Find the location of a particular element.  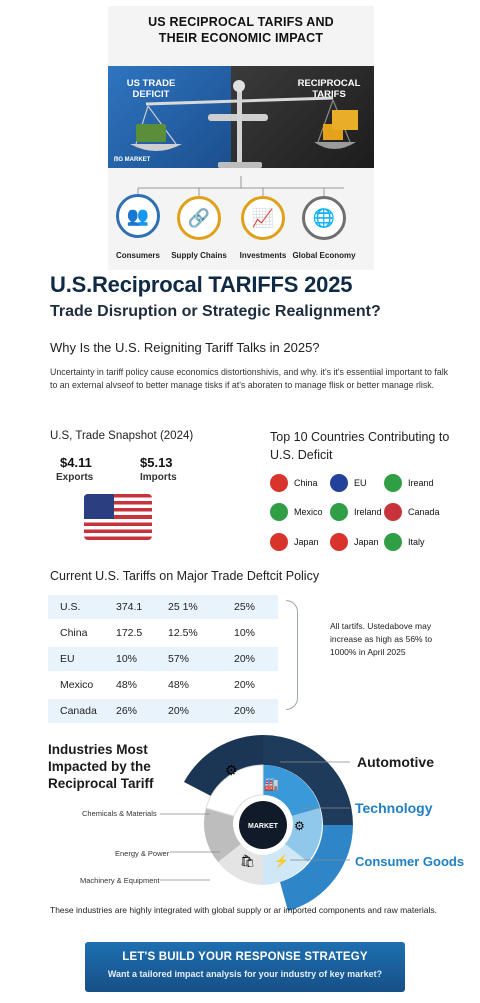

global-economy-label: Global Economy is located at coordinates (324, 255).